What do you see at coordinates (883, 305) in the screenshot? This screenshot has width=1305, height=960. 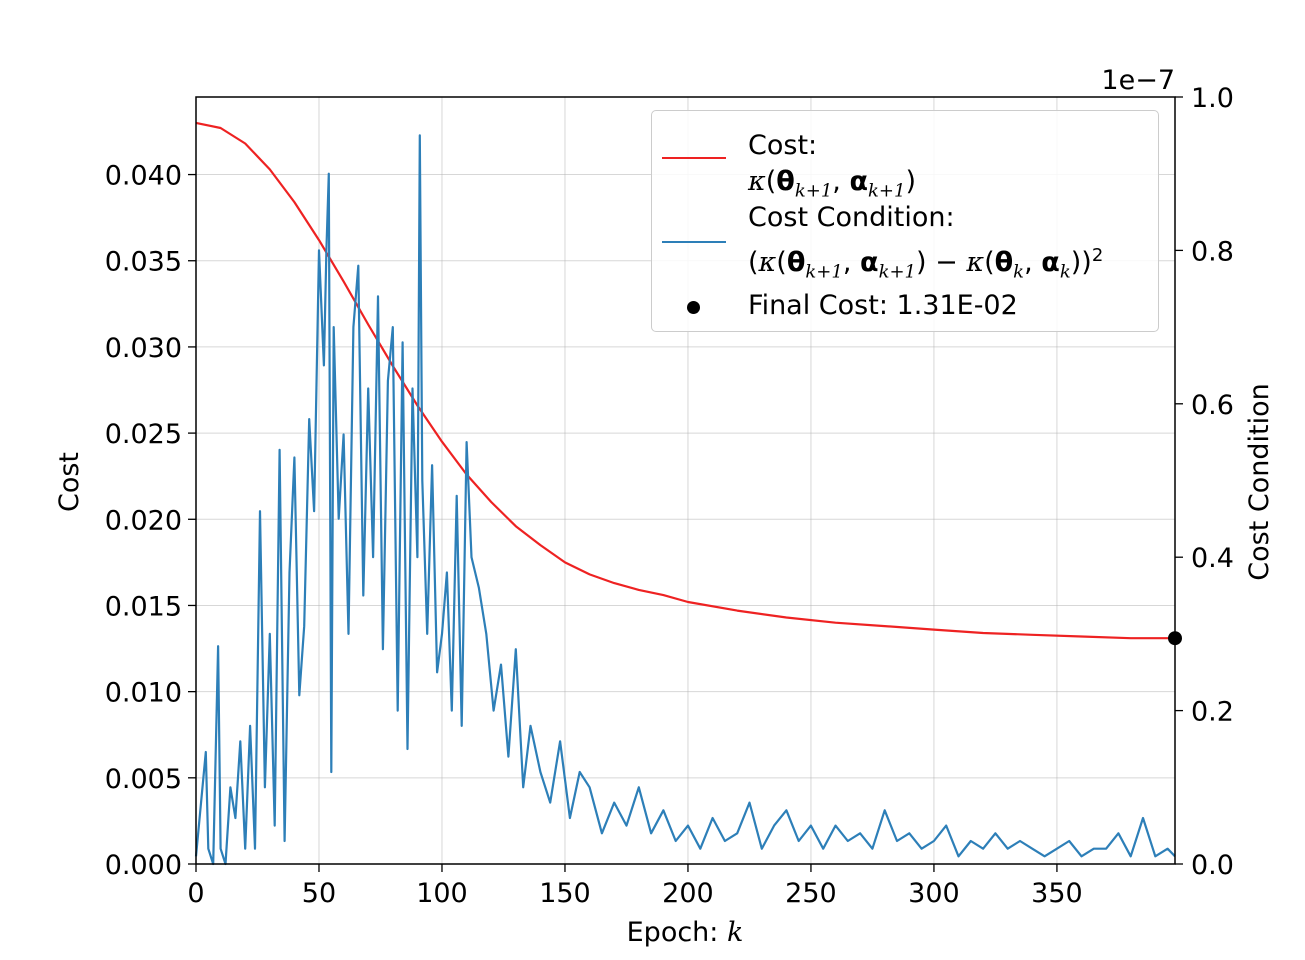 I see `legend-label-final: Final Cost: 1.31E-02` at bounding box center [883, 305].